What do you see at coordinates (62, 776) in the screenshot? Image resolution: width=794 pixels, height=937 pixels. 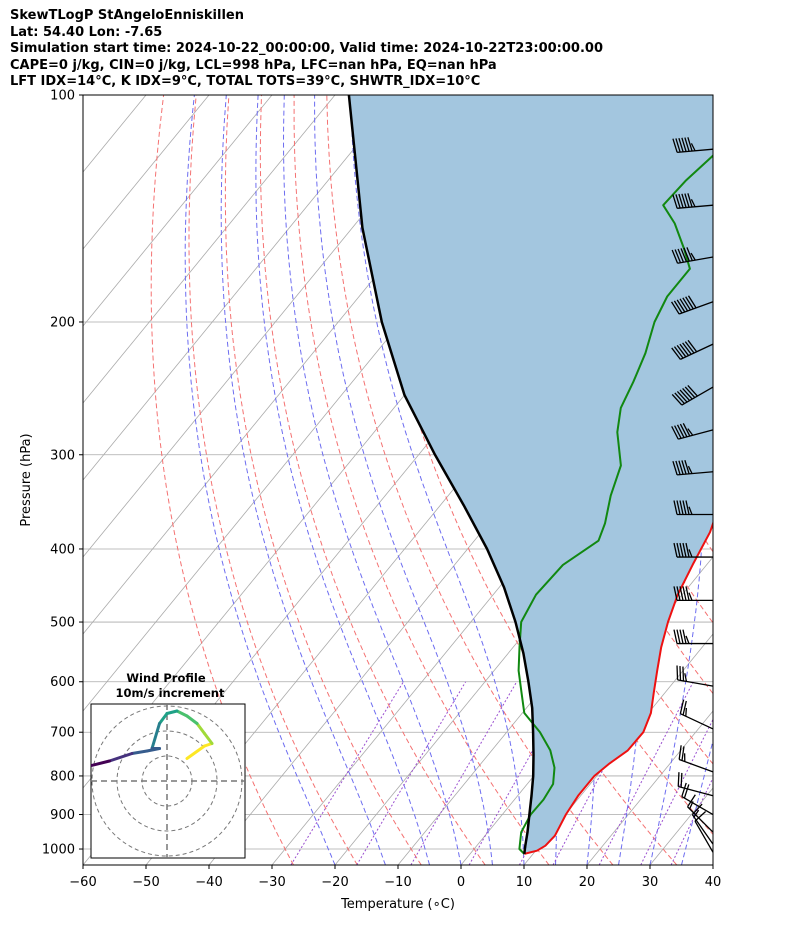 I see `y-tick-label: 800` at bounding box center [62, 776].